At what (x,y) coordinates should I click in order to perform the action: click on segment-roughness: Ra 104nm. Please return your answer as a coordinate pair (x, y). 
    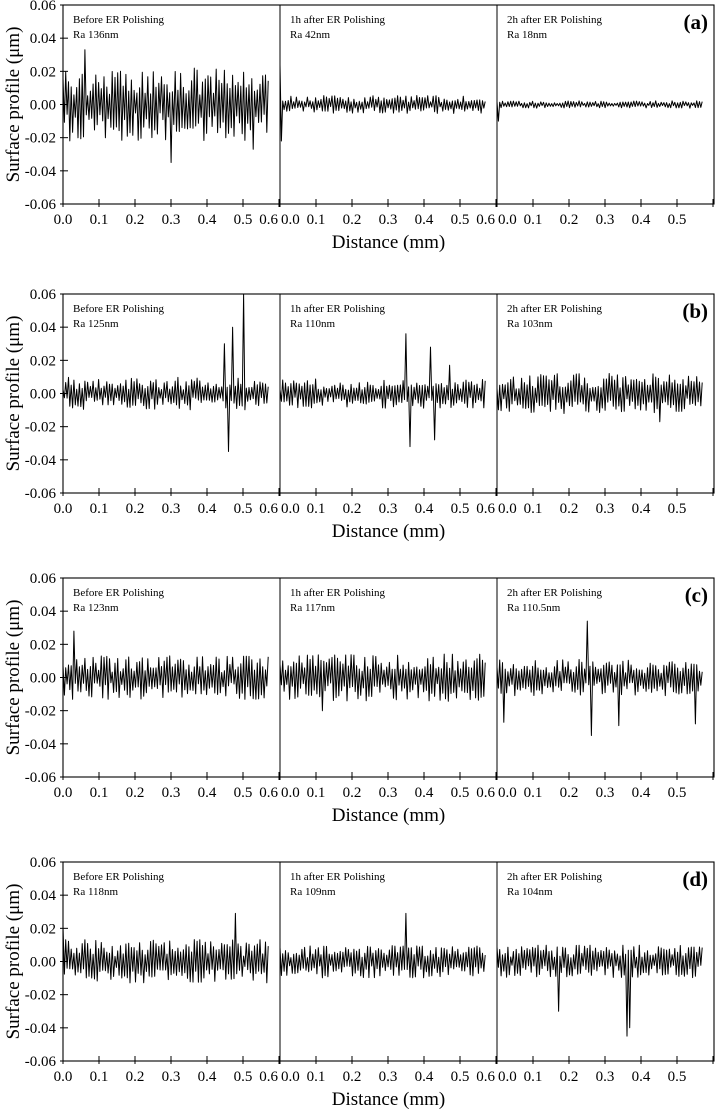
    Looking at the image, I should click on (530, 892).